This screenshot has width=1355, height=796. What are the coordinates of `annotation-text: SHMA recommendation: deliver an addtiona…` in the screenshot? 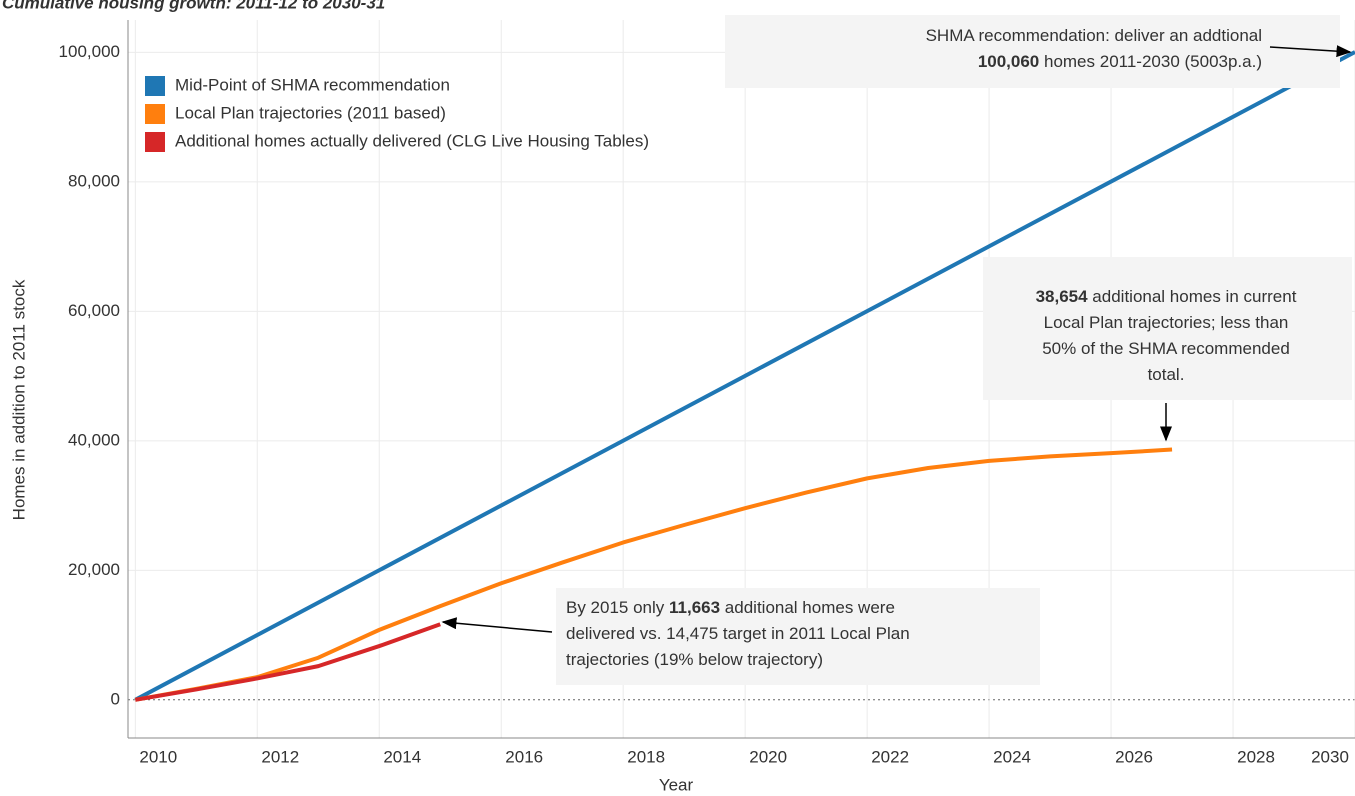 It's located at (1094, 35).